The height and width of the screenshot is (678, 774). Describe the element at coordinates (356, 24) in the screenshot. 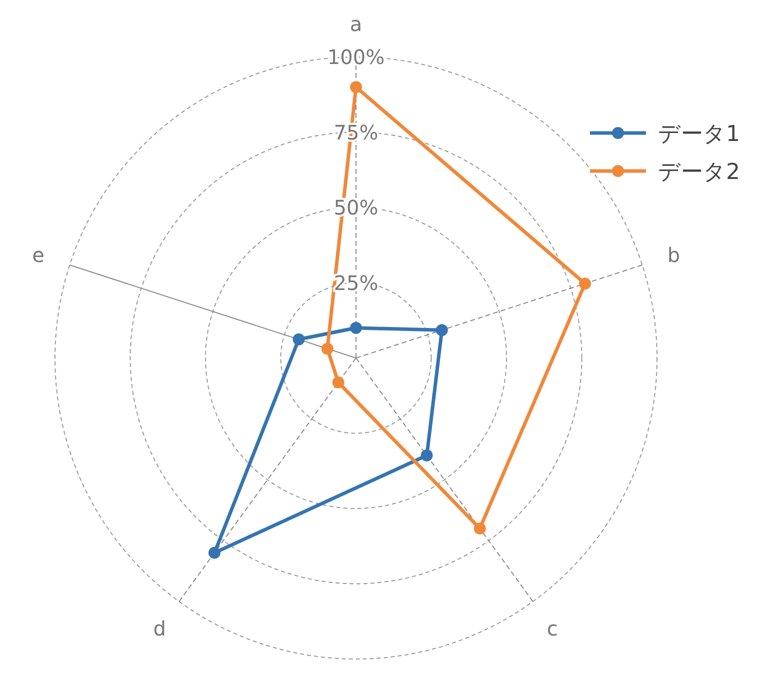

I see `spoke-label: a` at that location.